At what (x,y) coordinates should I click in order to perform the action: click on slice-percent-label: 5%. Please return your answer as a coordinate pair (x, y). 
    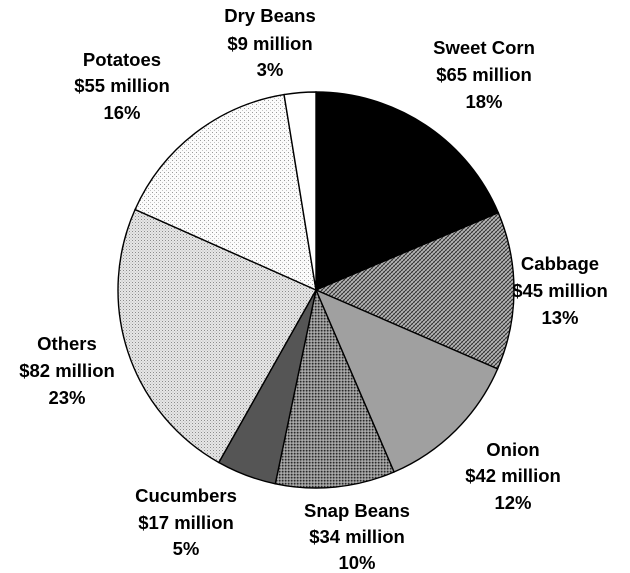
    Looking at the image, I should click on (186, 548).